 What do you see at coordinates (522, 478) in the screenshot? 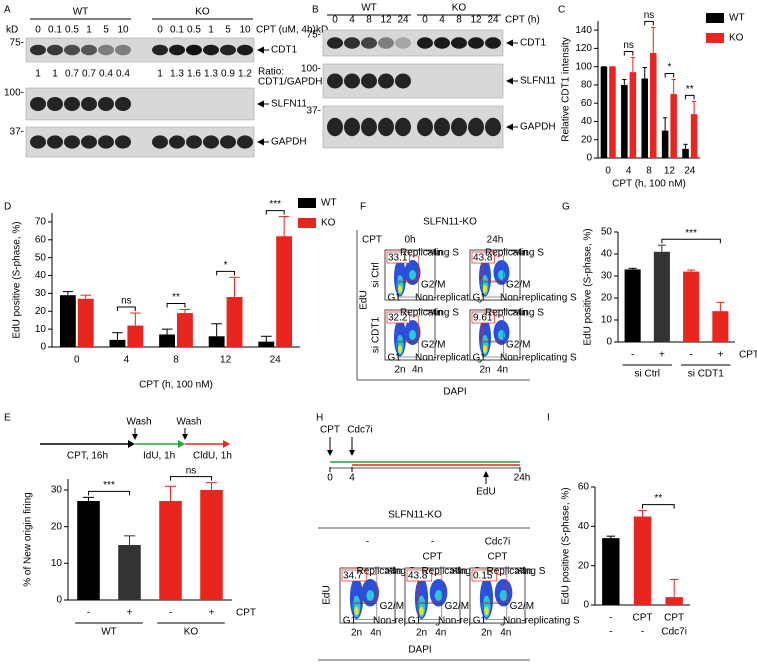
I see `timeline-tick-label: 24h` at bounding box center [522, 478].